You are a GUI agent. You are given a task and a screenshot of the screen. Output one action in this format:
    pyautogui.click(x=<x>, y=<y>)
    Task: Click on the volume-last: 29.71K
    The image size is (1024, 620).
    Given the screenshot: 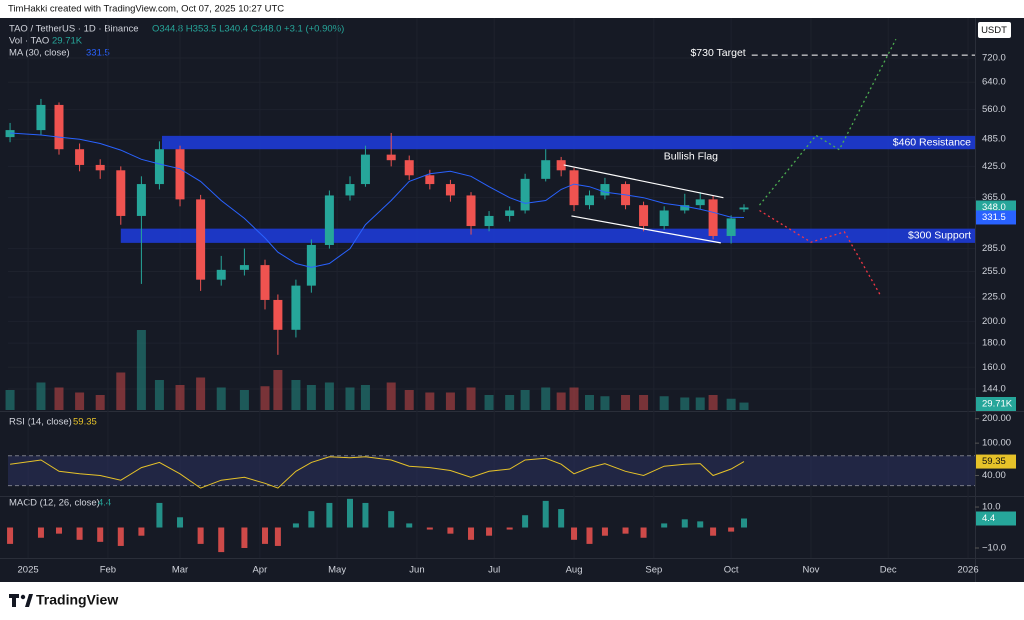 What is the action you would take?
    pyautogui.click(x=997, y=404)
    